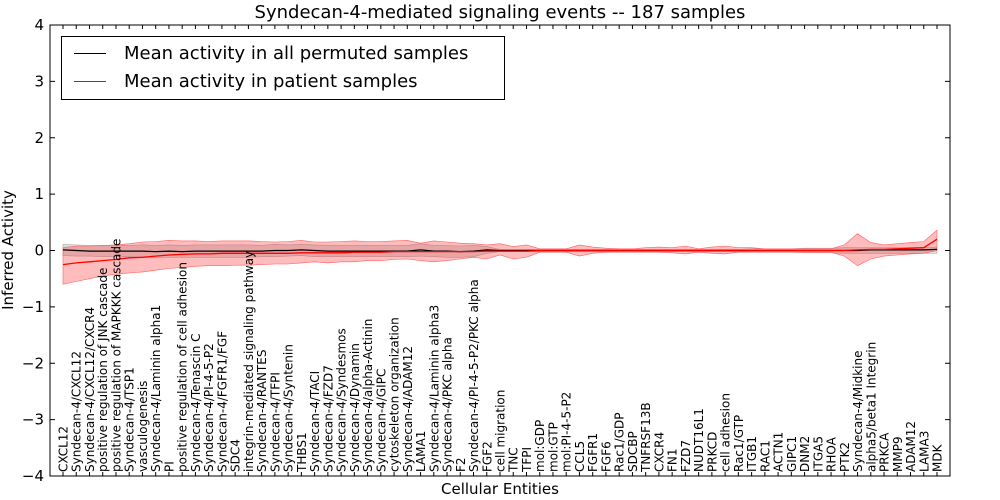 The image size is (1000, 500). What do you see at coordinates (739, 443) in the screenshot?
I see `x-tick-label: Rac1/GTP` at bounding box center [739, 443].